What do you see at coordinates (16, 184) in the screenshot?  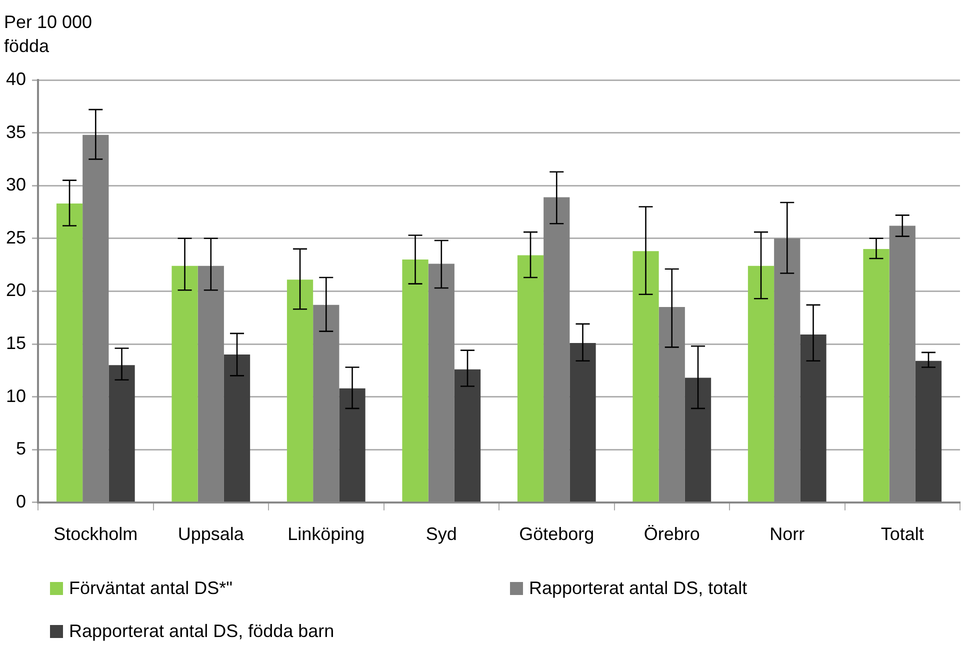 I see `y-tick-label: 30` at bounding box center [16, 184].